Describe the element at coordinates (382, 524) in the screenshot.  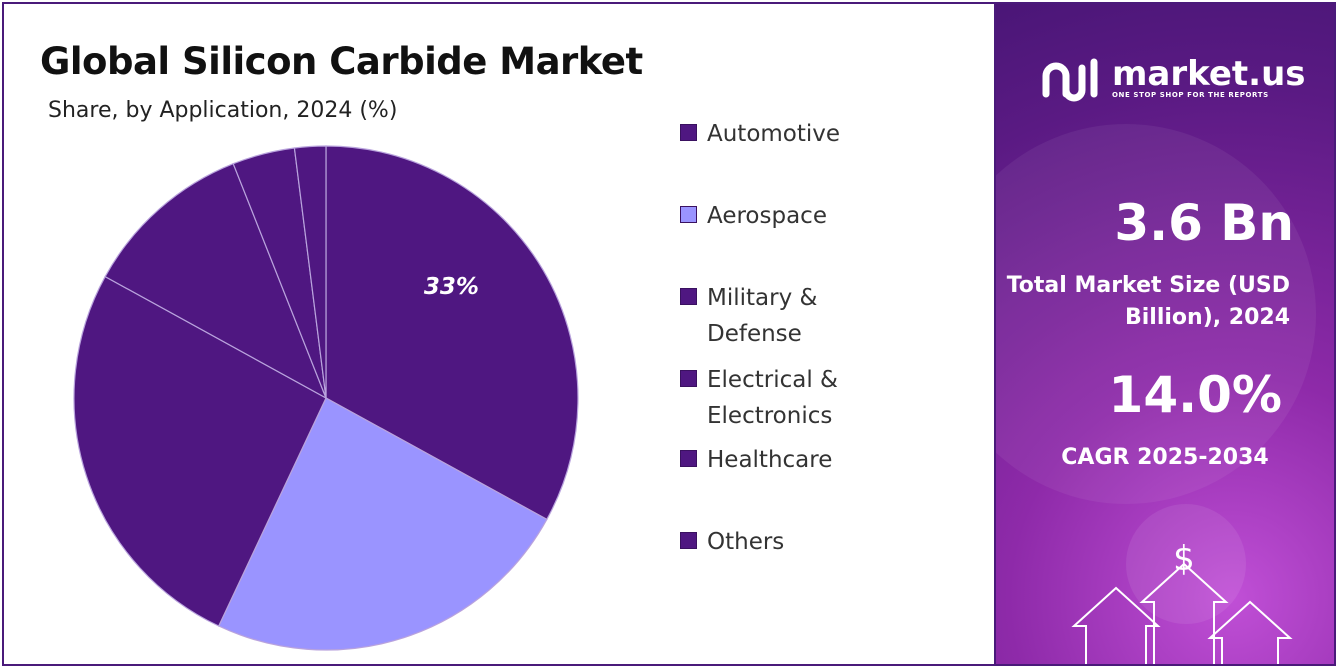
I see `pie-slice-aerospace` at that location.